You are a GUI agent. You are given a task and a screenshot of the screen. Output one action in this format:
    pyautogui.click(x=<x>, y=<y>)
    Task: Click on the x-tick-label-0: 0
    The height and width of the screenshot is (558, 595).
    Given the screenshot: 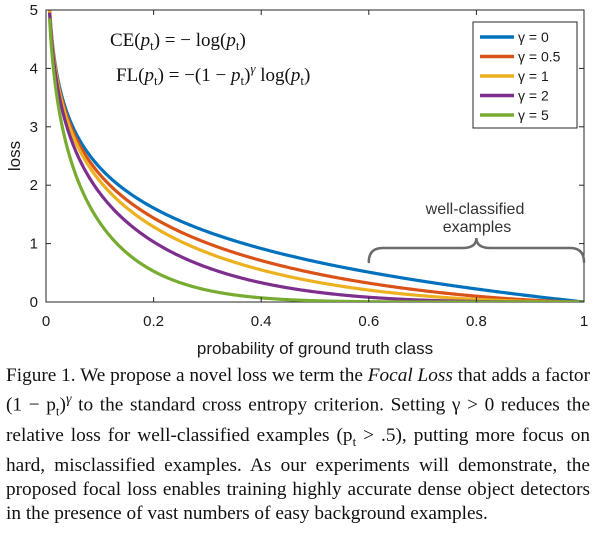 What is the action you would take?
    pyautogui.click(x=46, y=321)
    